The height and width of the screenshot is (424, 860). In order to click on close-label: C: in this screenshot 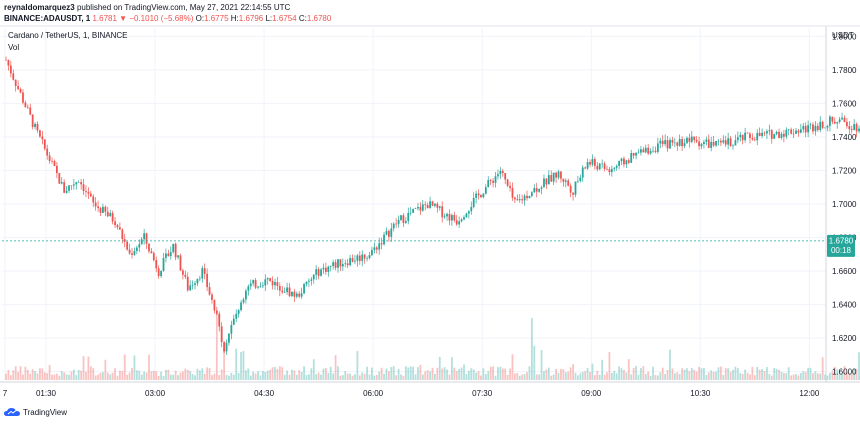, I will do `click(302, 18)`.